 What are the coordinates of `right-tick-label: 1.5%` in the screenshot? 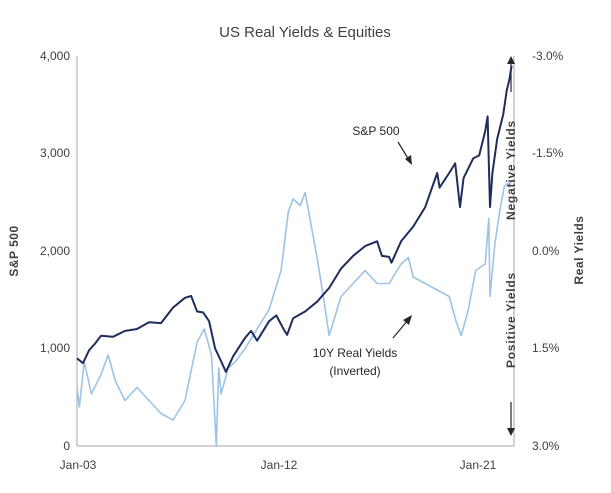 It's located at (546, 348).